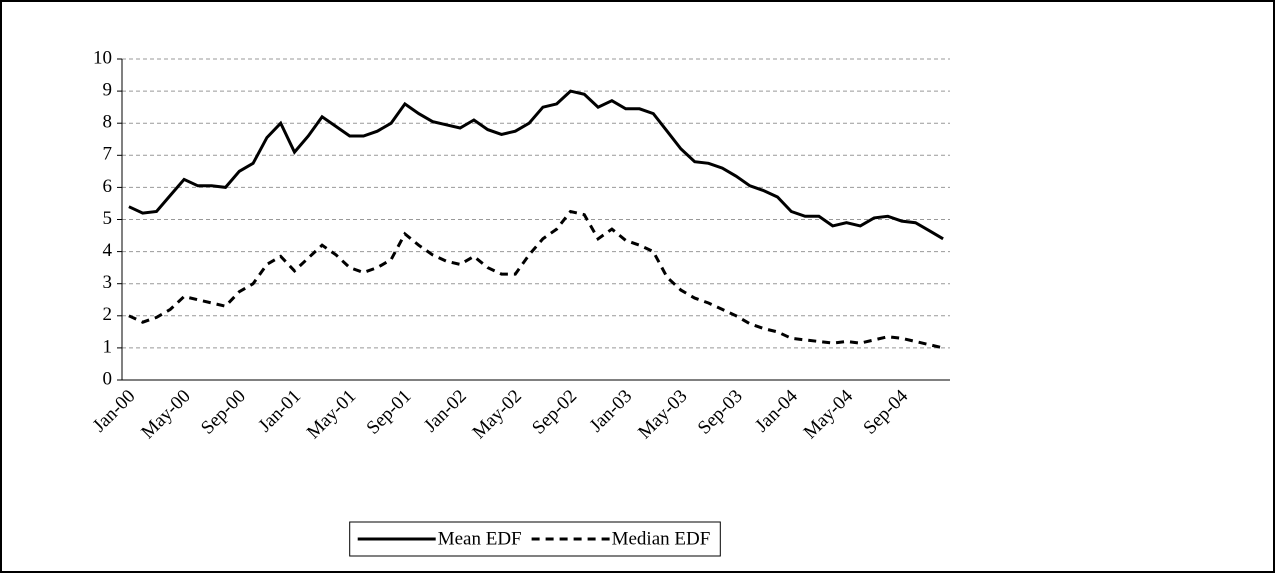 Image resolution: width=1275 pixels, height=573 pixels. Describe the element at coordinates (535, 539) in the screenshot. I see `legend: Mean EDF Median EDF` at that location.